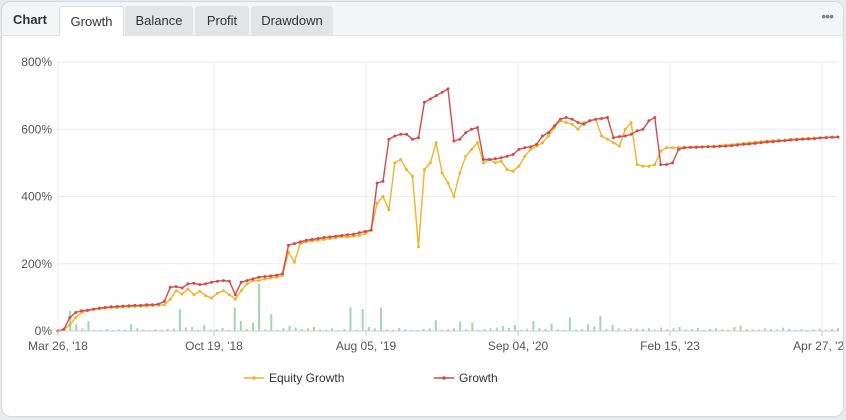 The image size is (846, 420). What do you see at coordinates (222, 20) in the screenshot?
I see `tab-profit: Profit` at bounding box center [222, 20].